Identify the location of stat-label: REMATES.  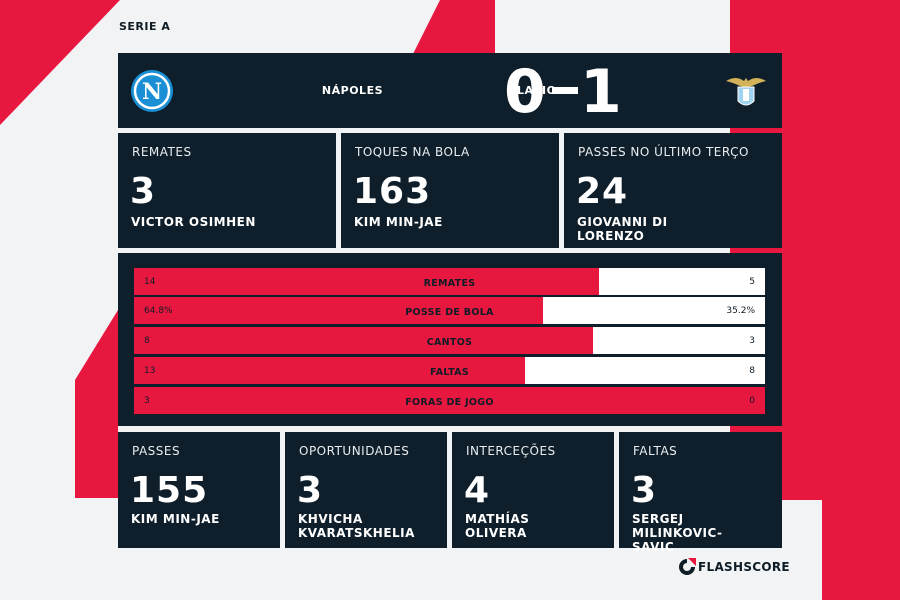
(449, 283).